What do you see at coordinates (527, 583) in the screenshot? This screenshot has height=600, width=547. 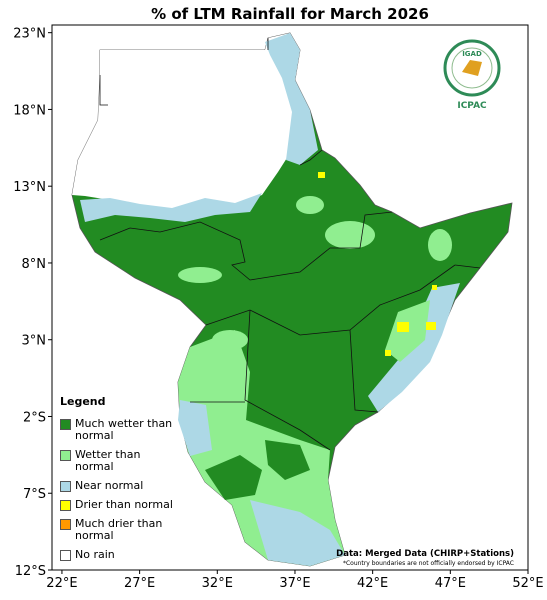 I see `x-tick-label: 52°E` at bounding box center [527, 583].